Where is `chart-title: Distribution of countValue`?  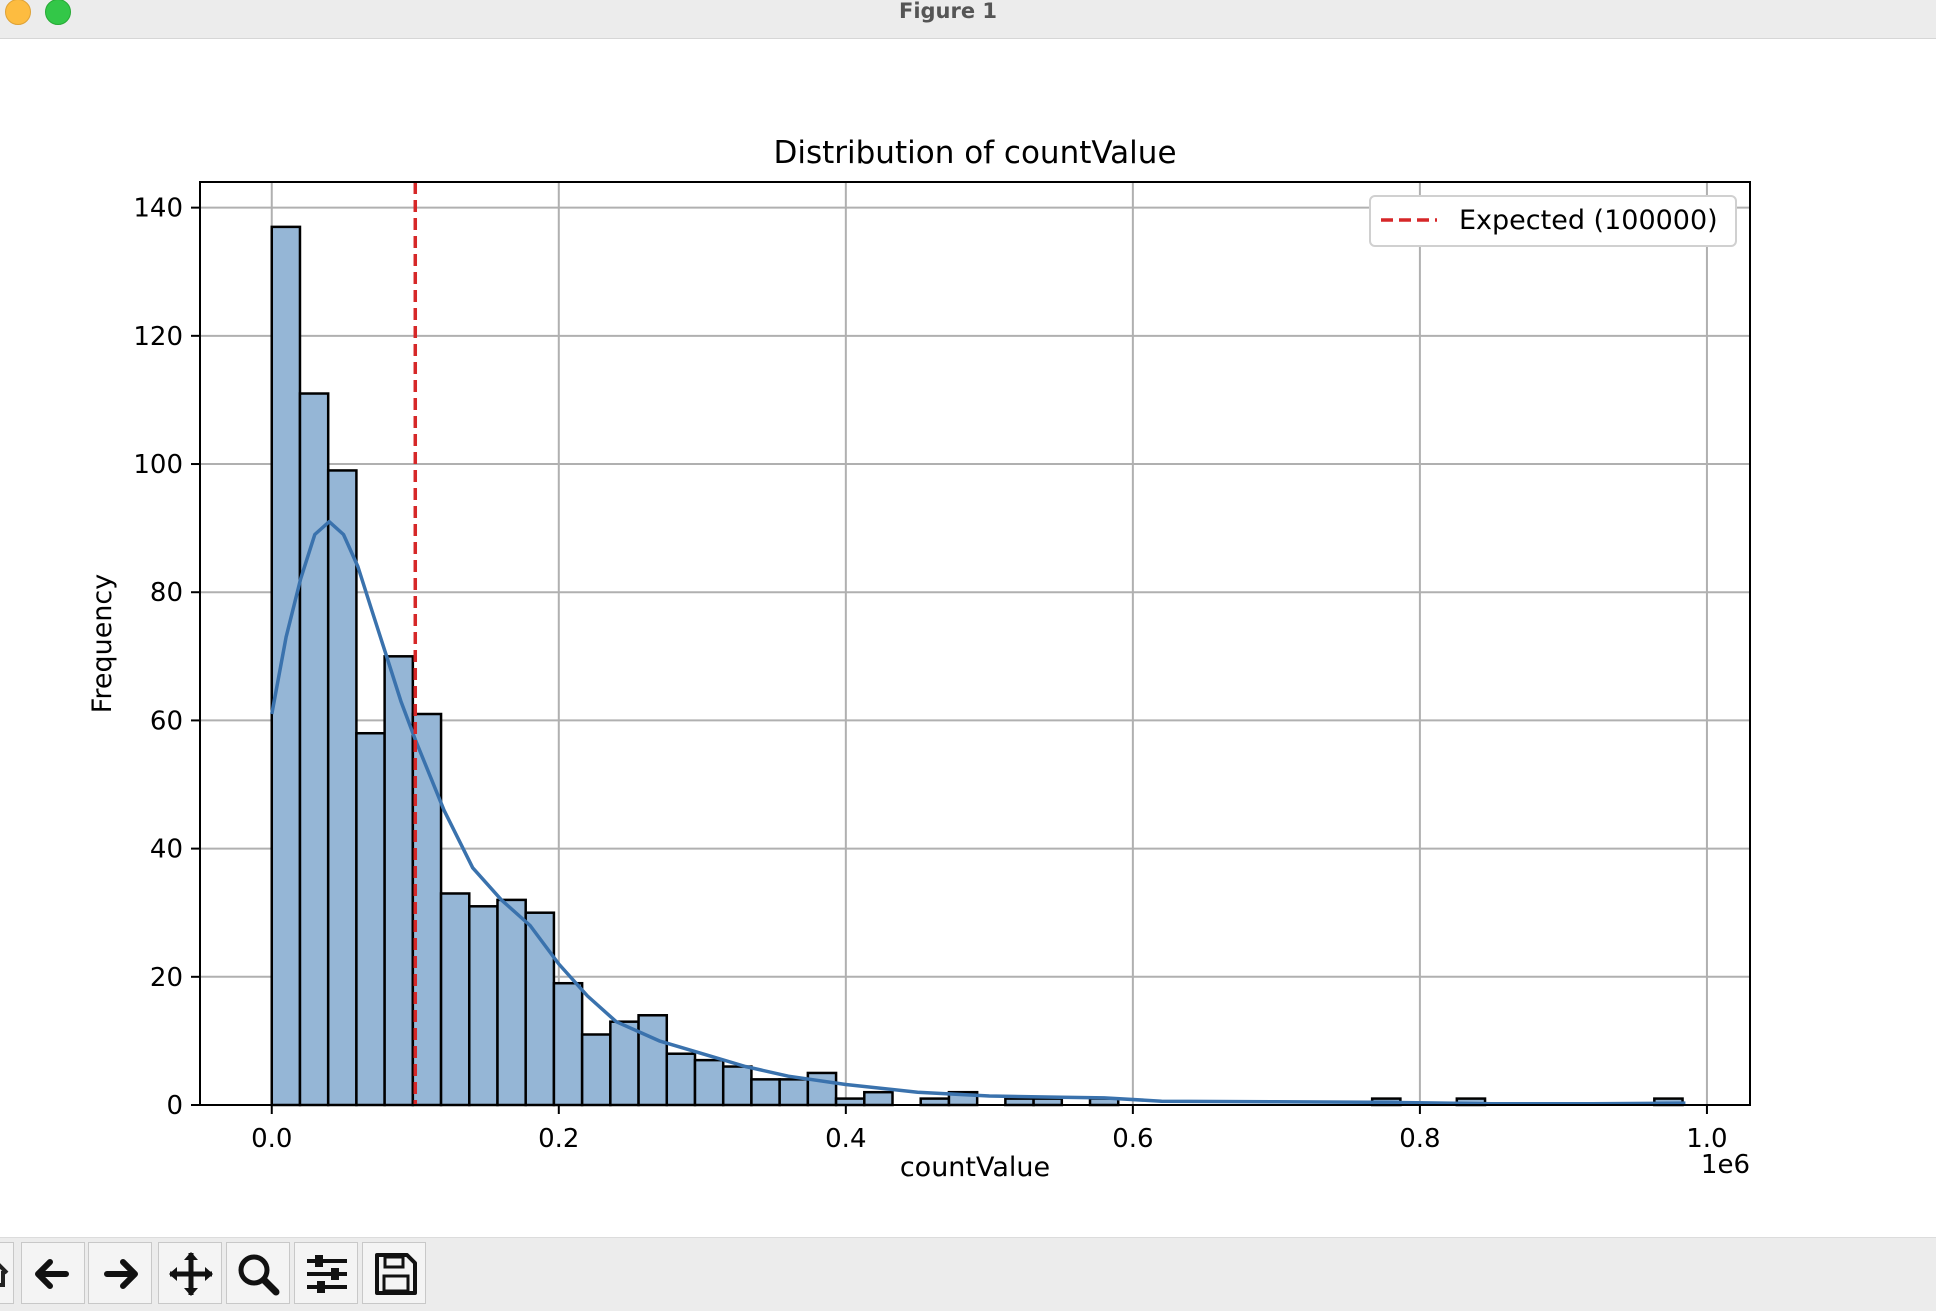 chart-title: Distribution of countValue is located at coordinates (974, 153).